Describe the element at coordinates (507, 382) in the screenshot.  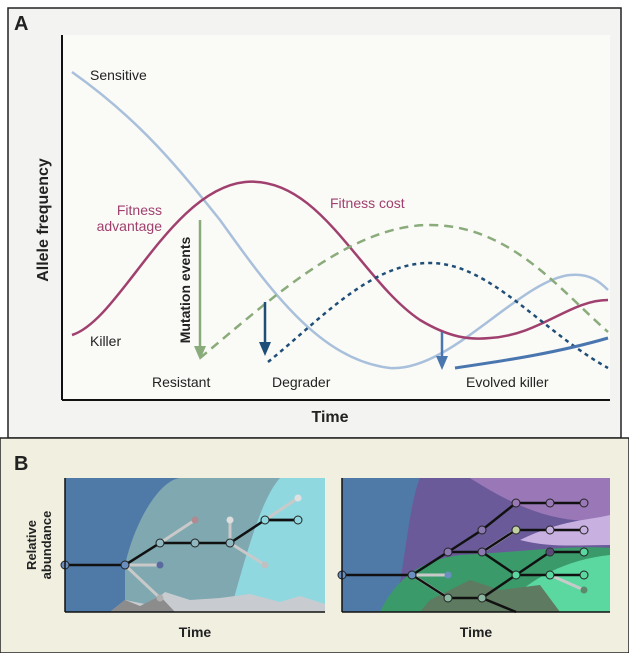
I see `curve-label: Evolved killer` at that location.